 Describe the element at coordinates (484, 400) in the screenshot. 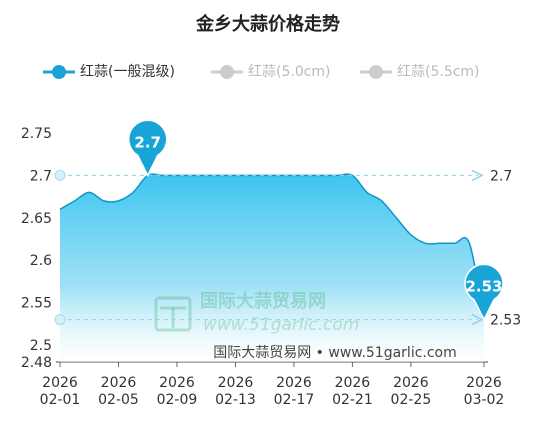

I see `x-tick-label-date: 03-02` at that location.